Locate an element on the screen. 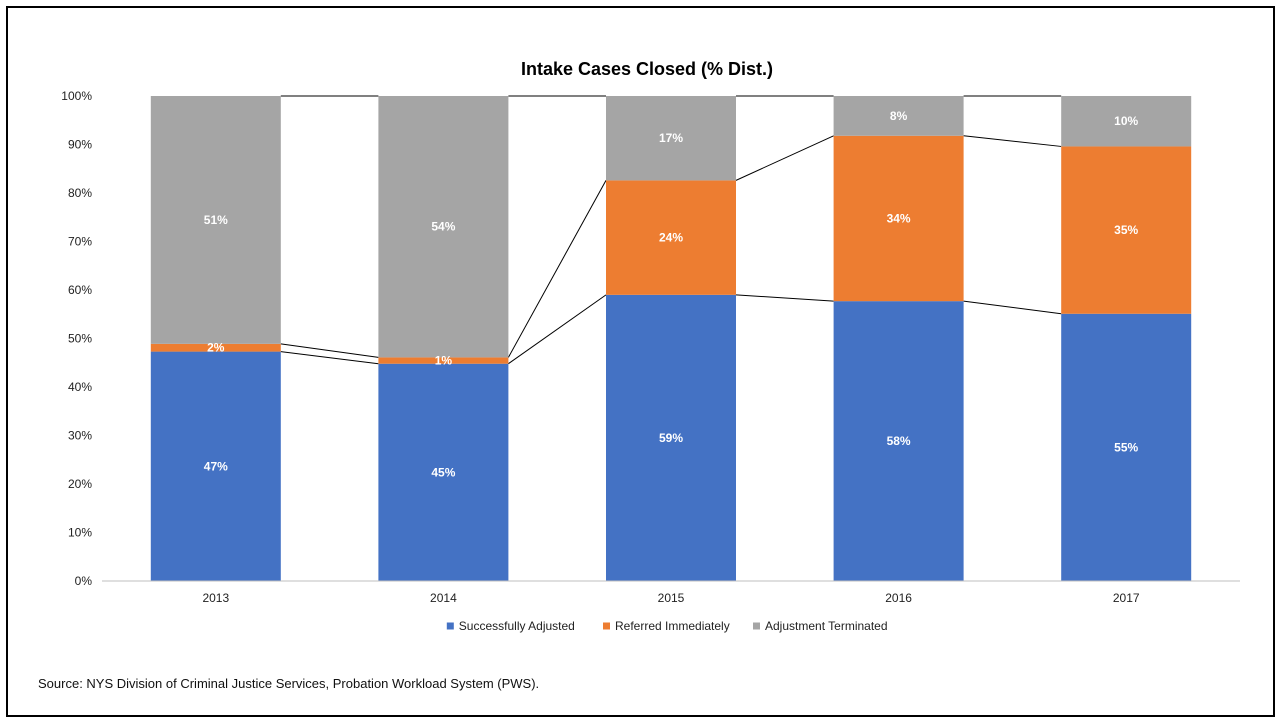 The image size is (1283, 725). legend-label: Referred Immediately is located at coordinates (672, 626).